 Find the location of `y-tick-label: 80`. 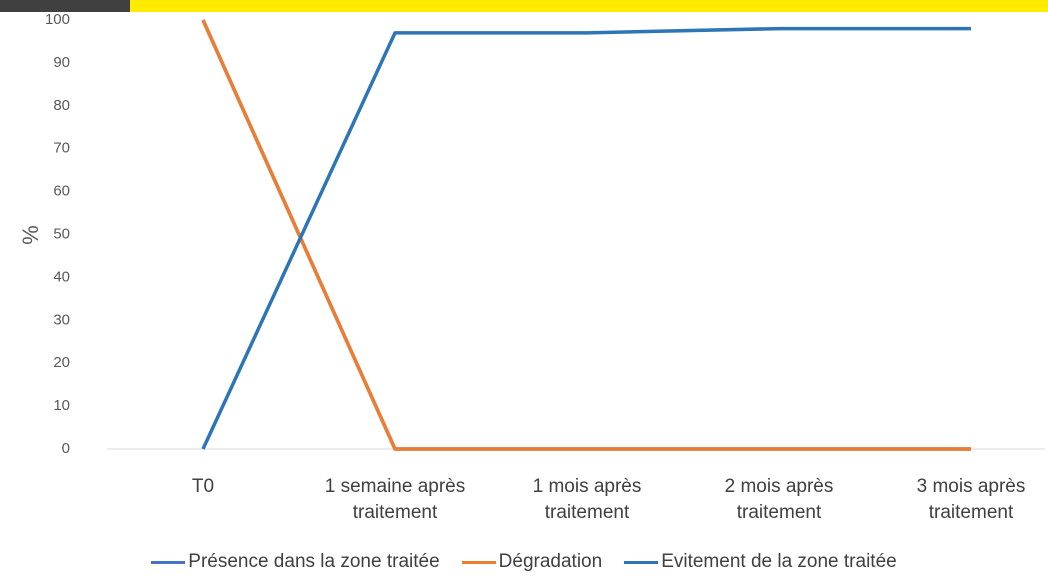

y-tick-label: 80 is located at coordinates (61, 105).